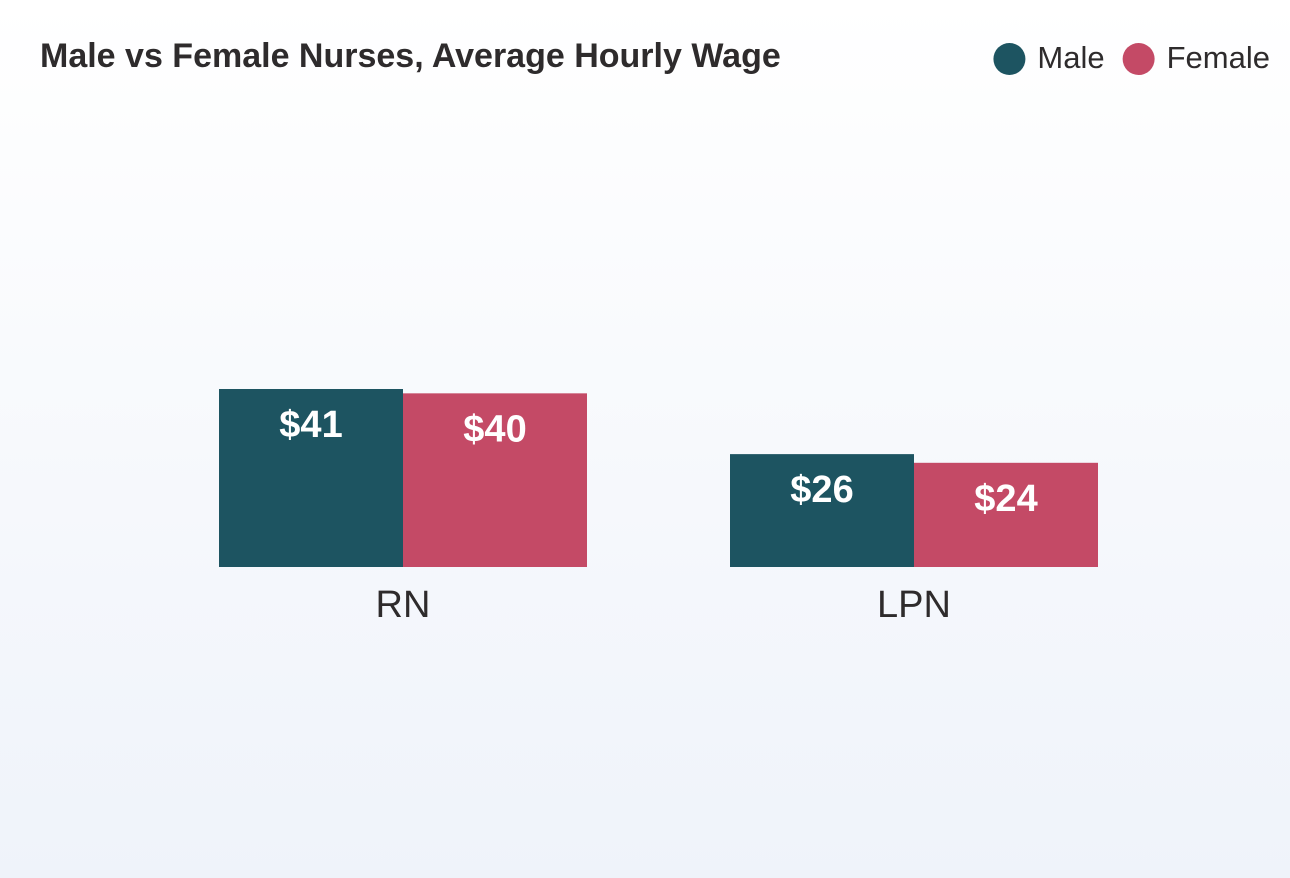 The height and width of the screenshot is (878, 1290). What do you see at coordinates (403, 605) in the screenshot?
I see `x-tick-label: RN` at bounding box center [403, 605].